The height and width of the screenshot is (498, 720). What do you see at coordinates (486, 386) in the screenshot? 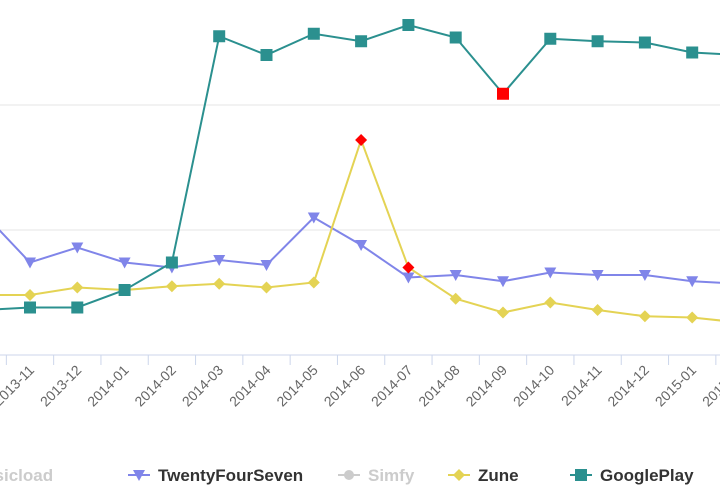
I see `x-tick-label: 2014-09` at bounding box center [486, 386].